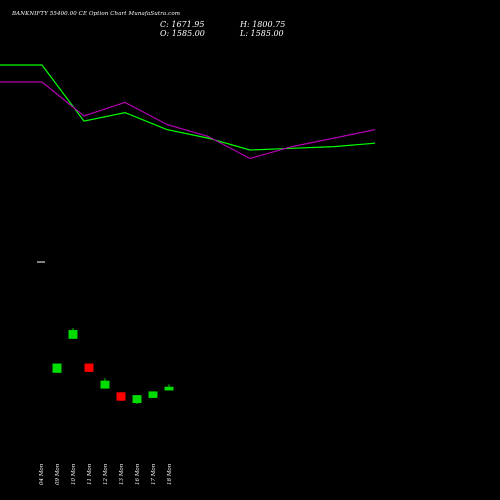 The width and height of the screenshot is (500, 500). I want to click on candle-body-17-mon, so click(153, 394).